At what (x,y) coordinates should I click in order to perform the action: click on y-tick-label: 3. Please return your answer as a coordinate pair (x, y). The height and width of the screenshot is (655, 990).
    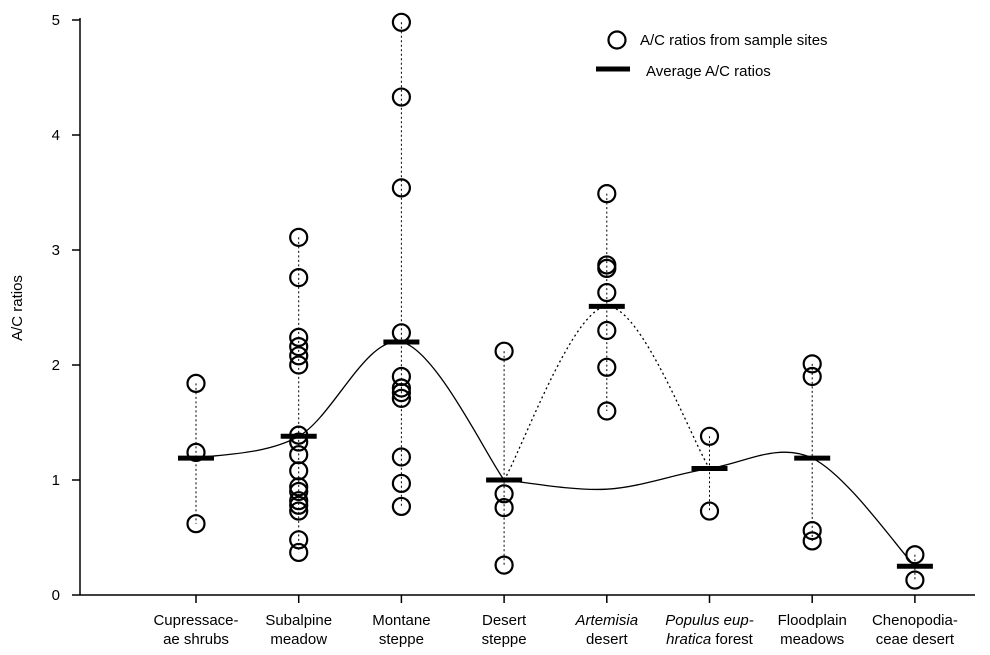
    Looking at the image, I should click on (56, 250).